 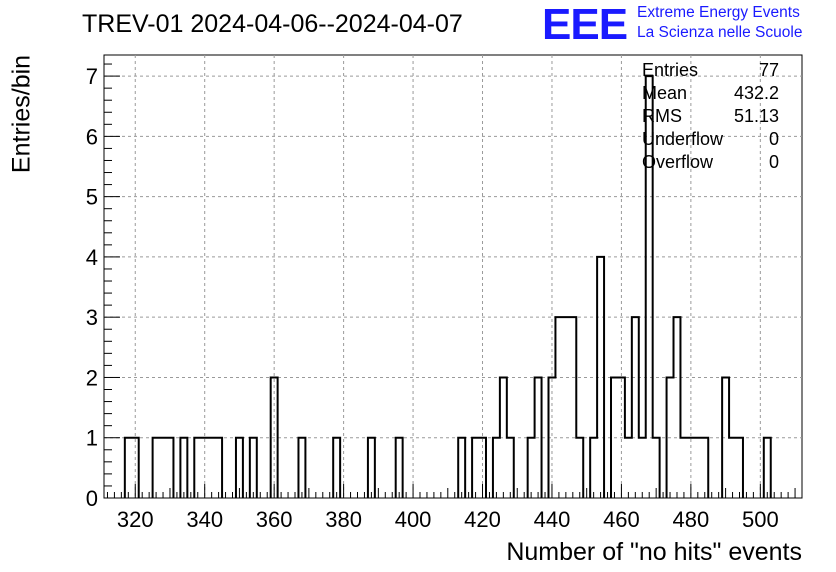 I want to click on stat-row-underflow: Underflow 0, so click(x=710, y=139).